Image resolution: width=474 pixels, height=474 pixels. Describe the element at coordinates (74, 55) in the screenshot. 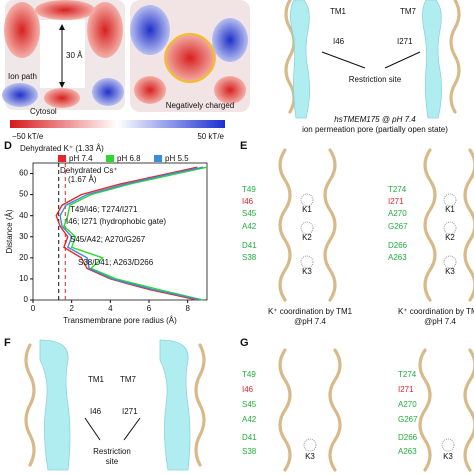

I see `label: 30 Å` at that location.